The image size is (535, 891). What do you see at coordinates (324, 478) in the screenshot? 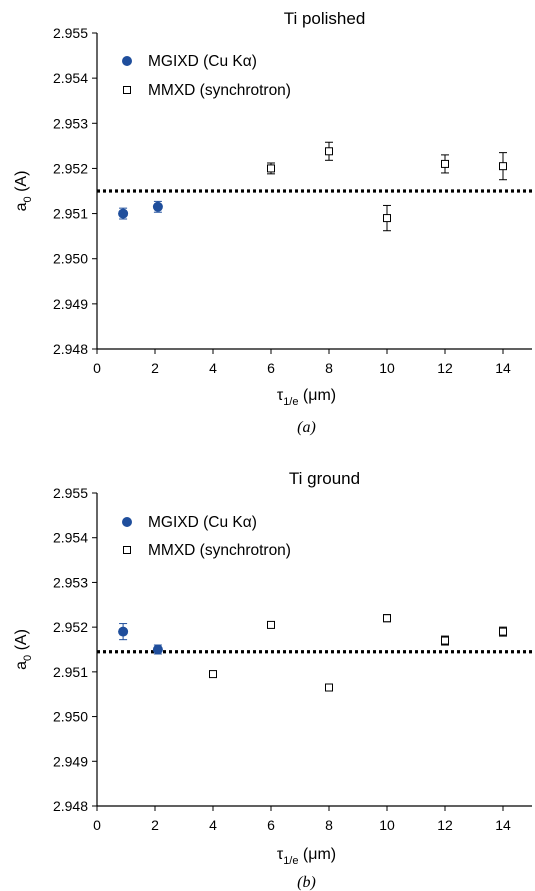
I see `chart-title: Ti ground` at bounding box center [324, 478].